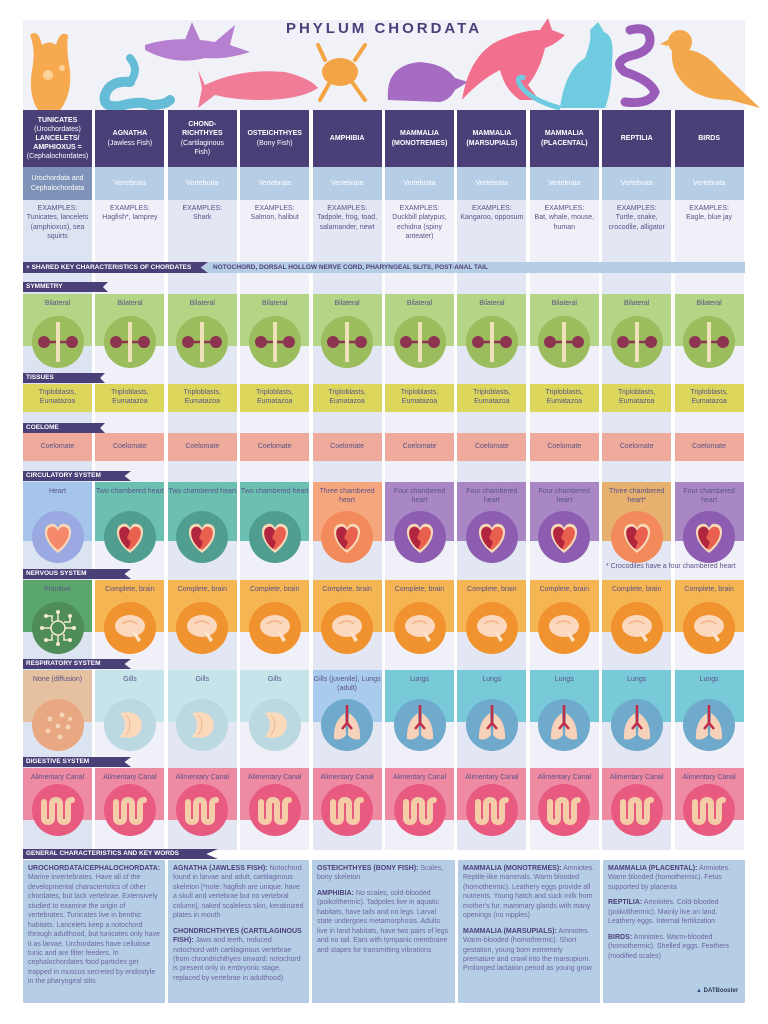 This screenshot has height=1024, width=768. What do you see at coordinates (347, 222) in the screenshot?
I see `examples-text: Tadpole, frog, toad, salamander, newt` at bounding box center [347, 222].